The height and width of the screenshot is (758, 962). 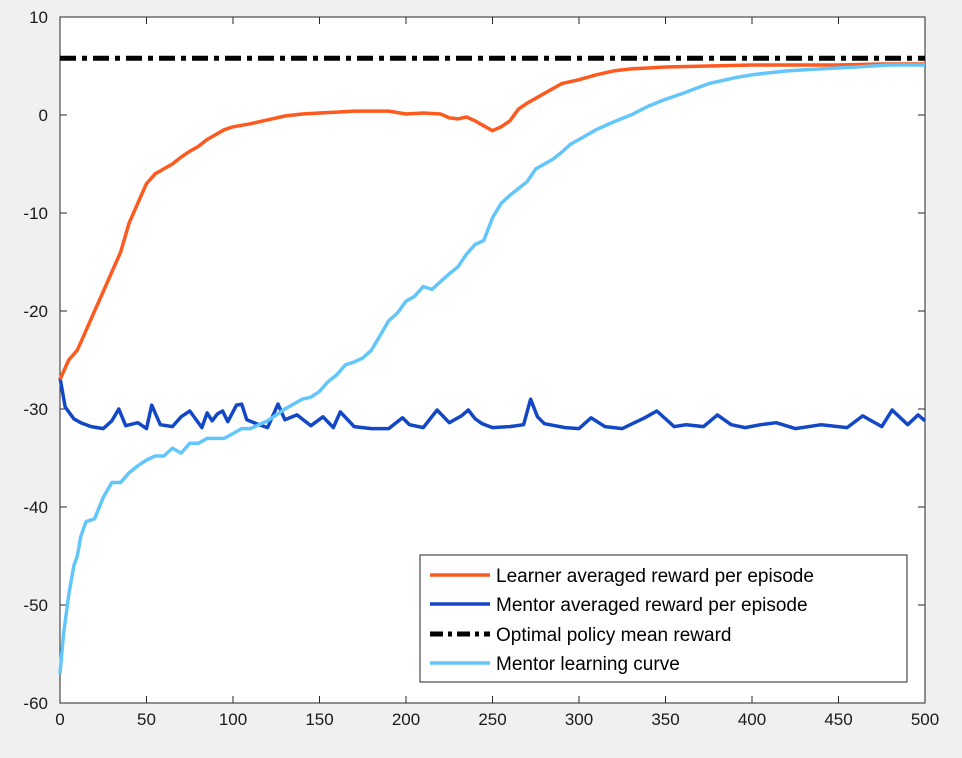 I want to click on y-tick-label: -30, so click(x=35, y=409).